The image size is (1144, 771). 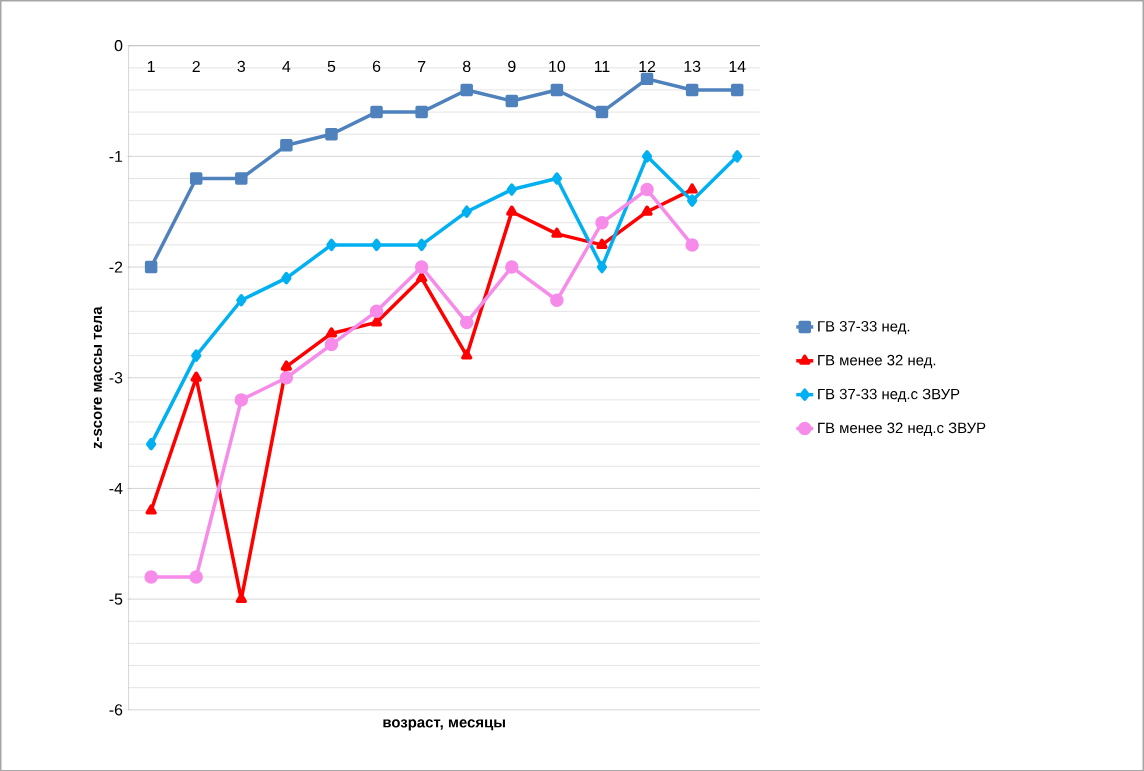 I want to click on x-tick-label: 11, so click(x=602, y=66).